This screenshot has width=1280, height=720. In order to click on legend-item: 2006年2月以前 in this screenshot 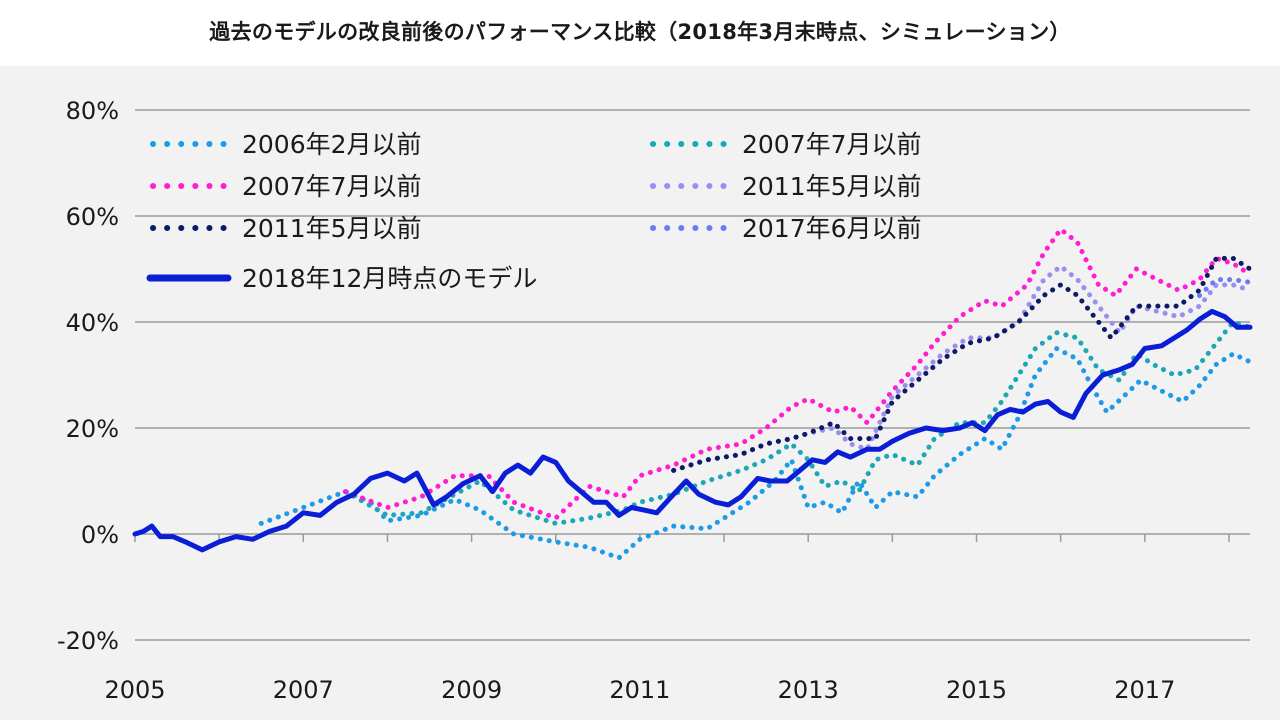, I will do `click(286, 144)`.